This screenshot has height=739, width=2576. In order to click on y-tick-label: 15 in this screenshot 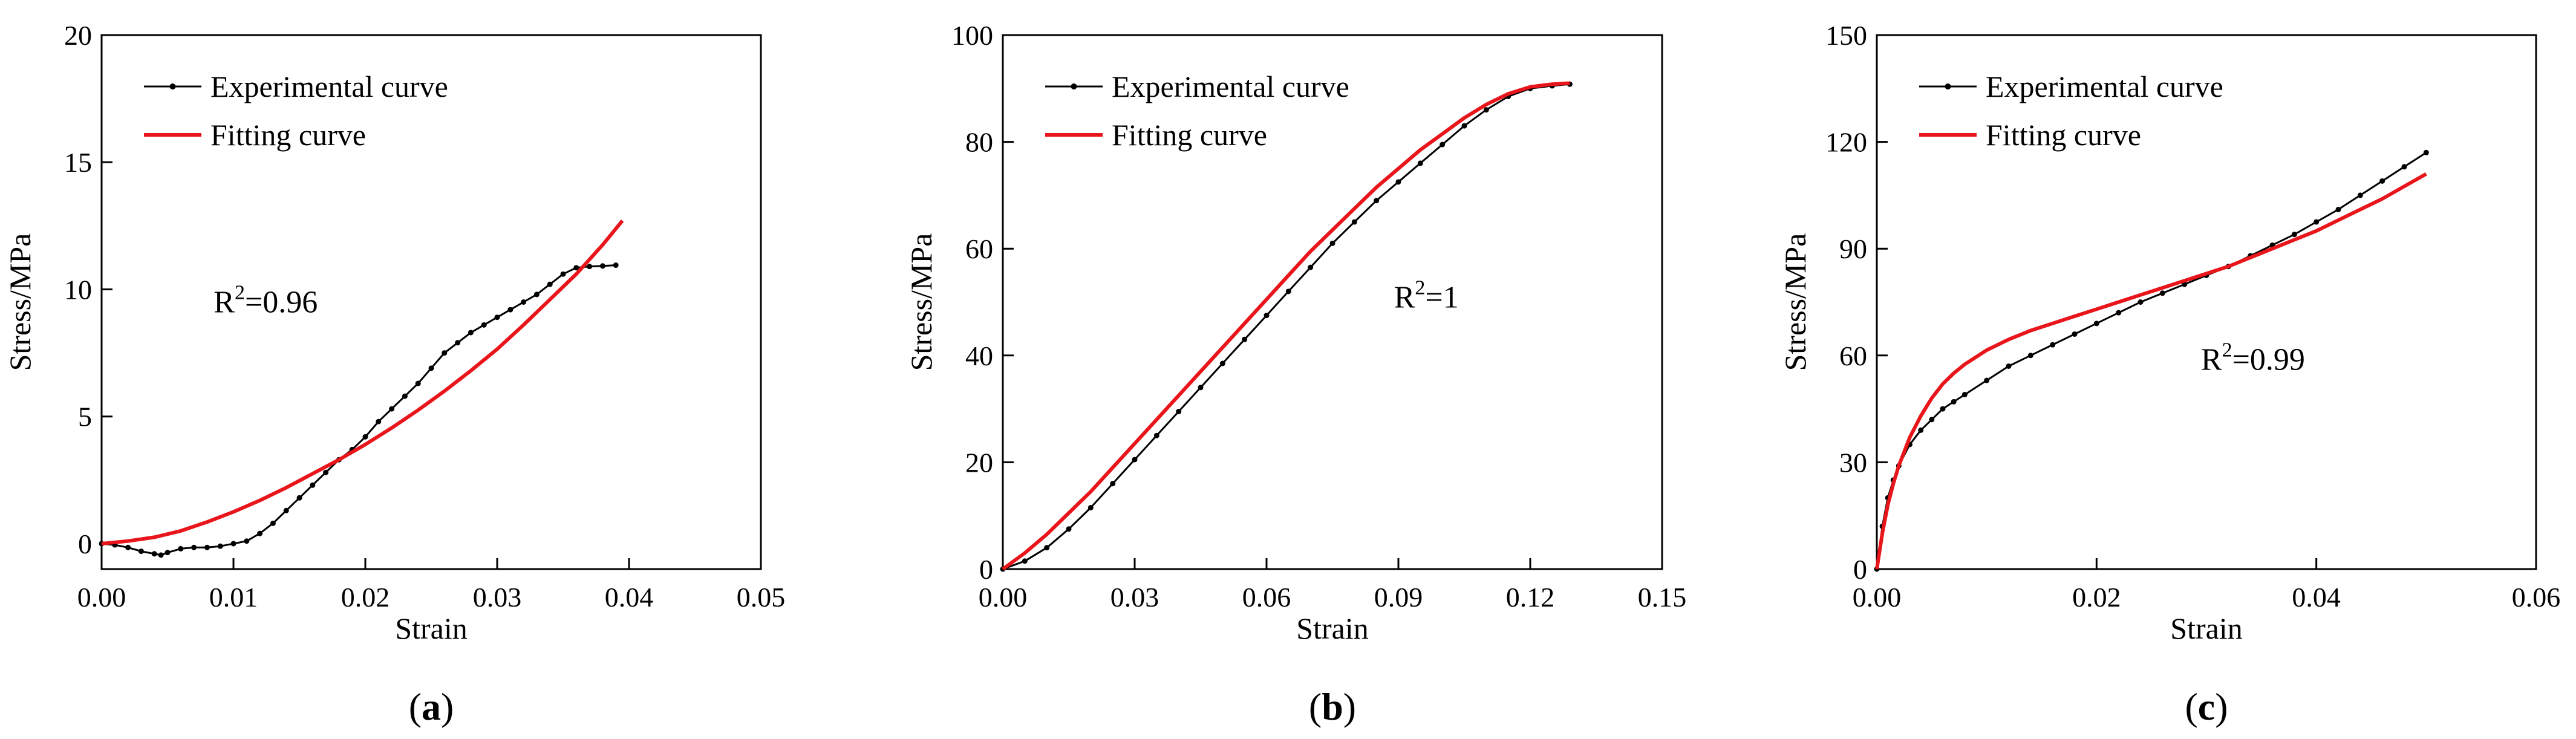, I will do `click(78, 162)`.